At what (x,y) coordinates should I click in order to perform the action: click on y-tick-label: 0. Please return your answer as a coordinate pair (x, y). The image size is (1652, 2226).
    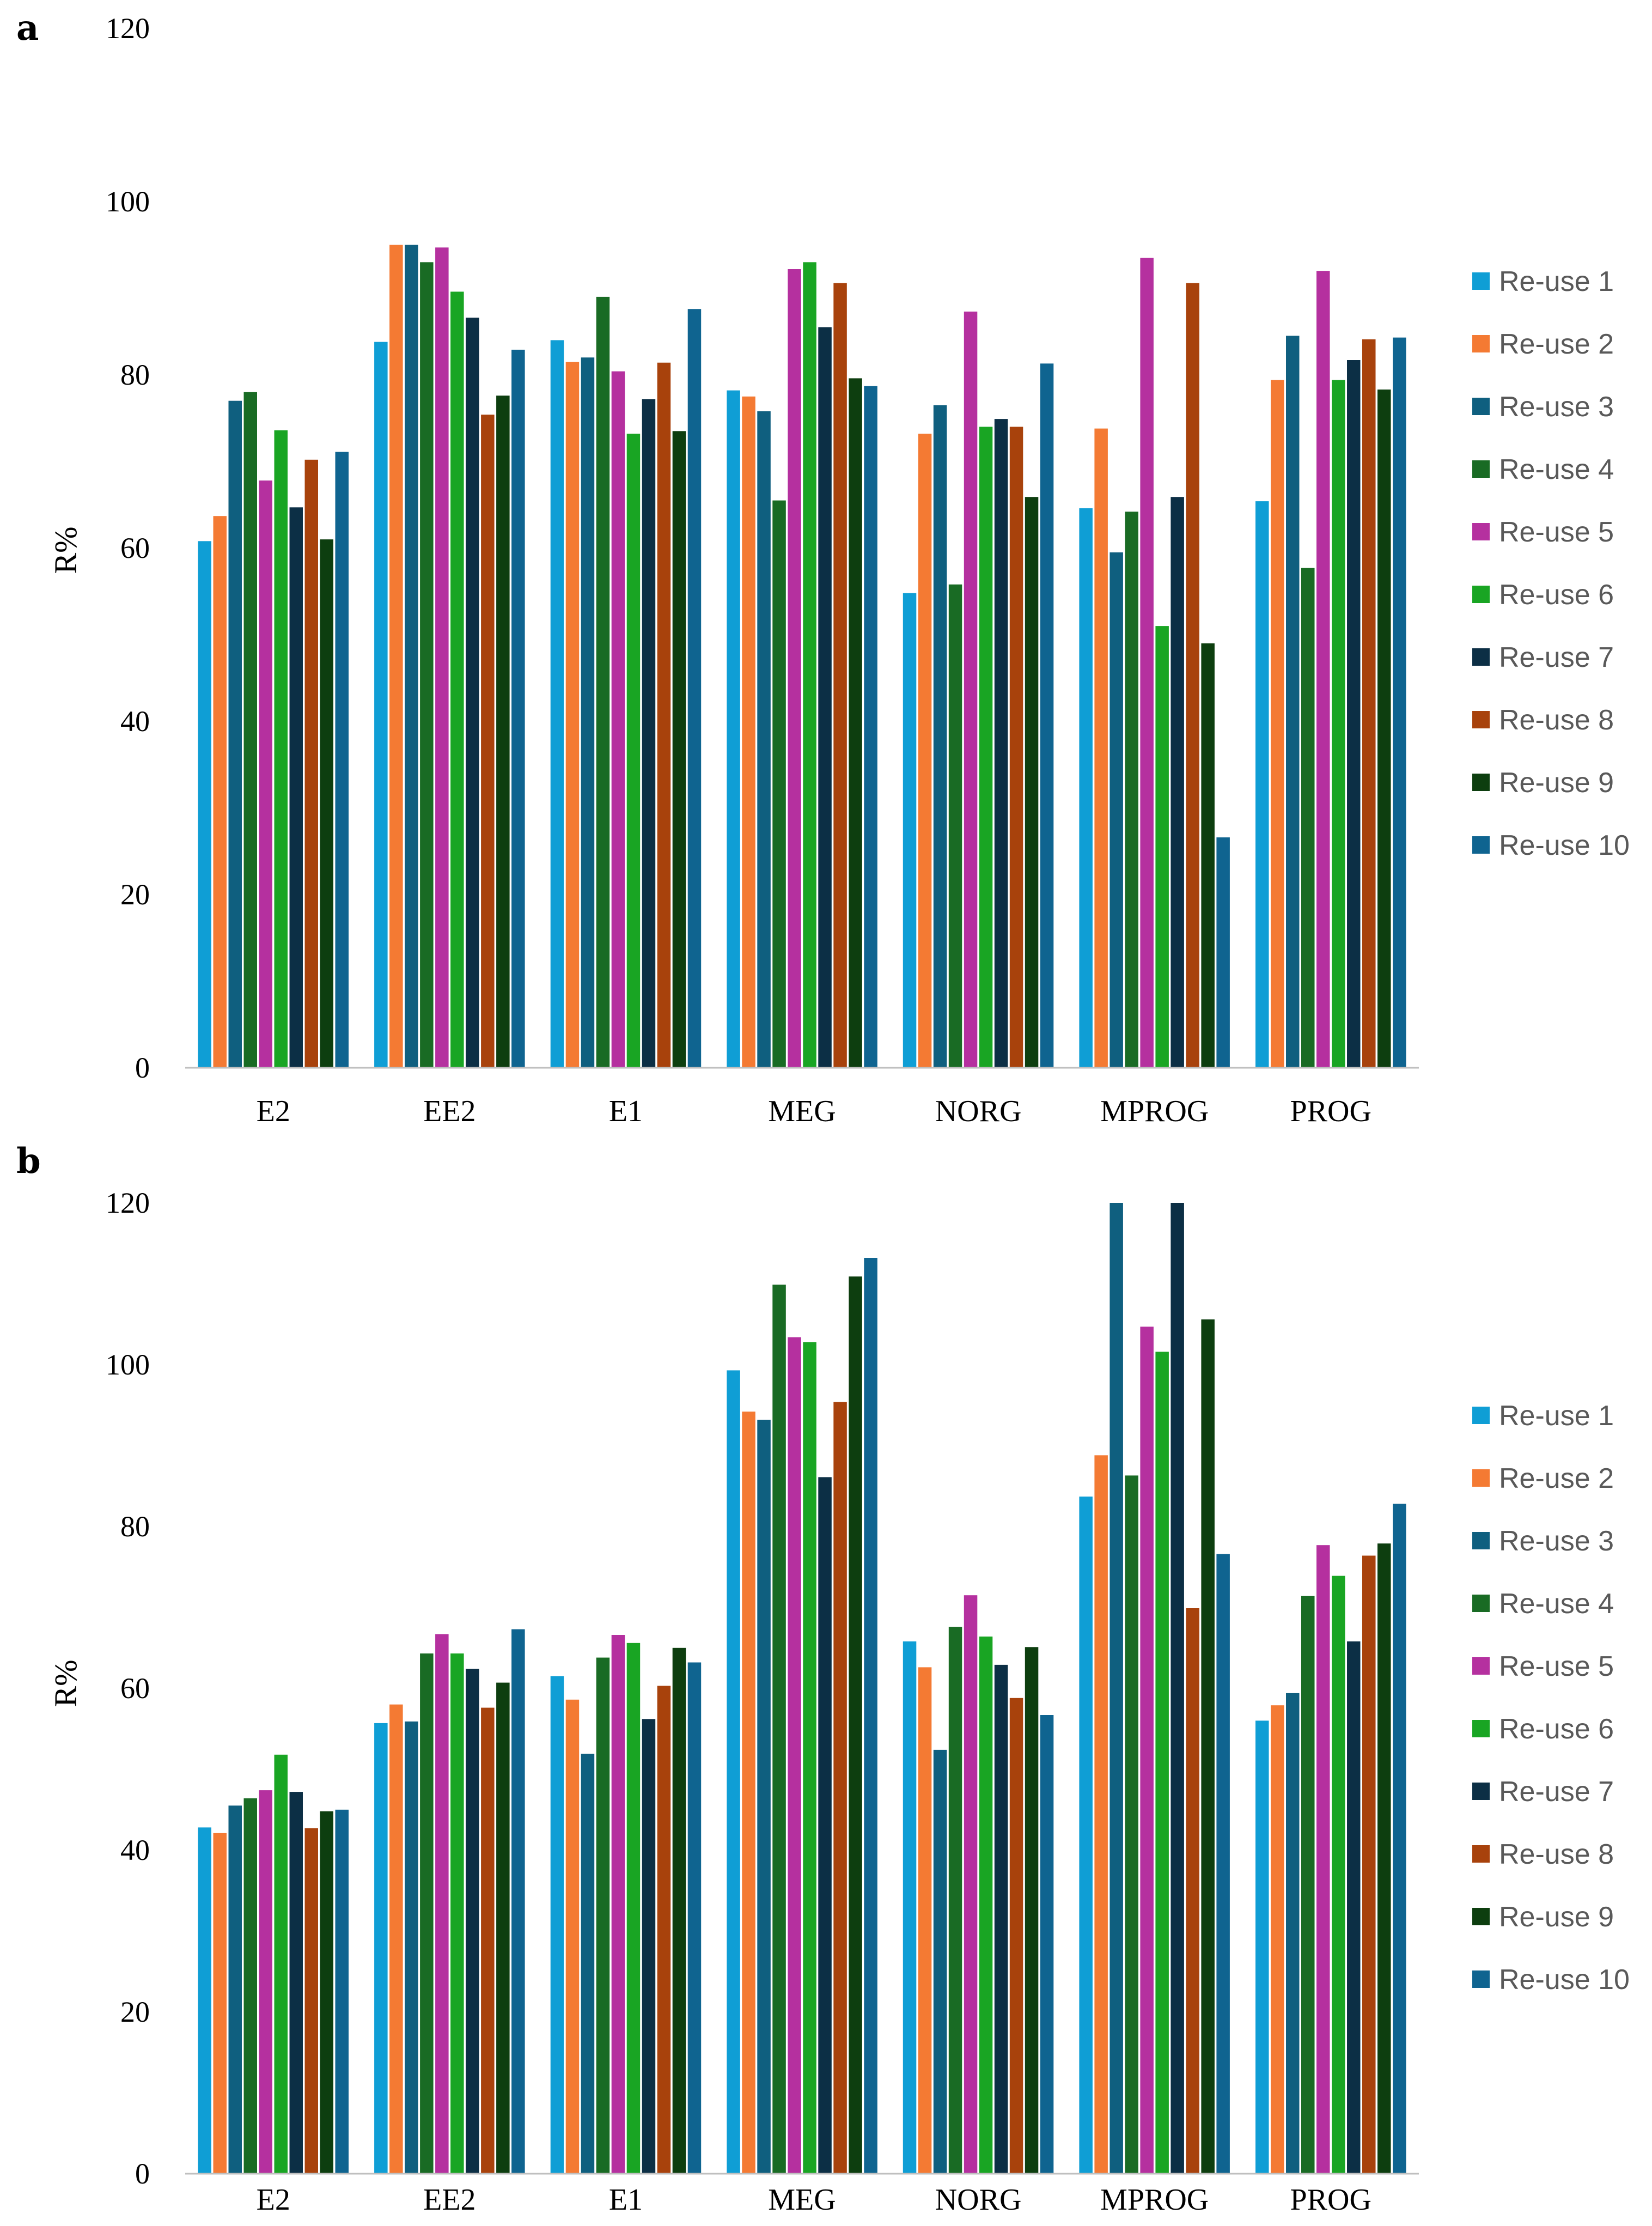
    Looking at the image, I should click on (142, 2173).